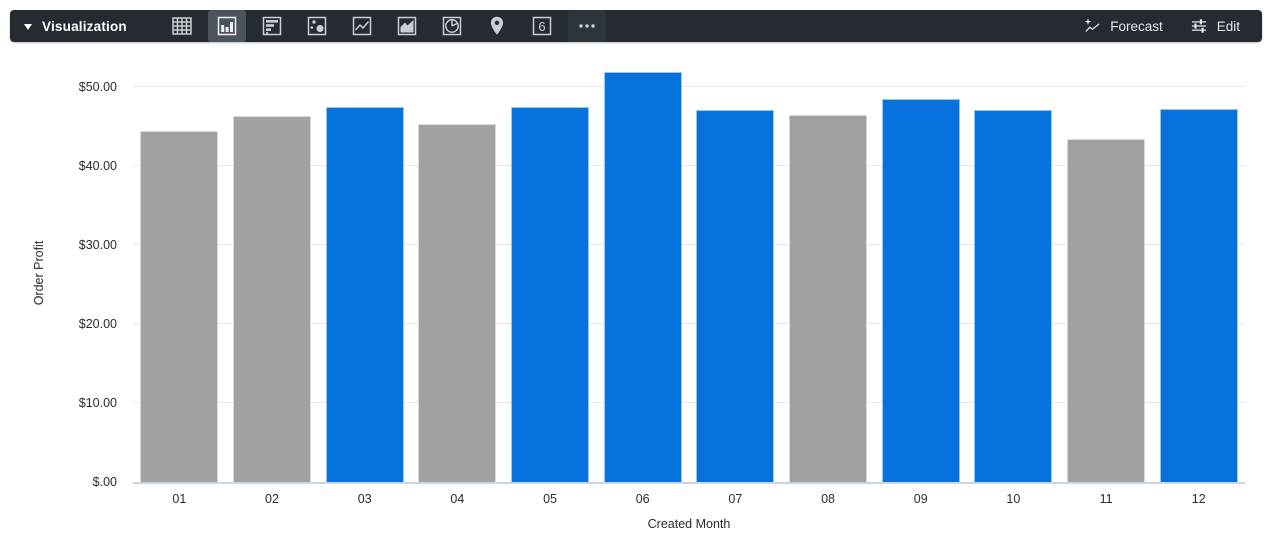 Image resolution: width=1272 pixels, height=560 pixels. Describe the element at coordinates (1228, 26) in the screenshot. I see `edit-label: Edit` at that location.